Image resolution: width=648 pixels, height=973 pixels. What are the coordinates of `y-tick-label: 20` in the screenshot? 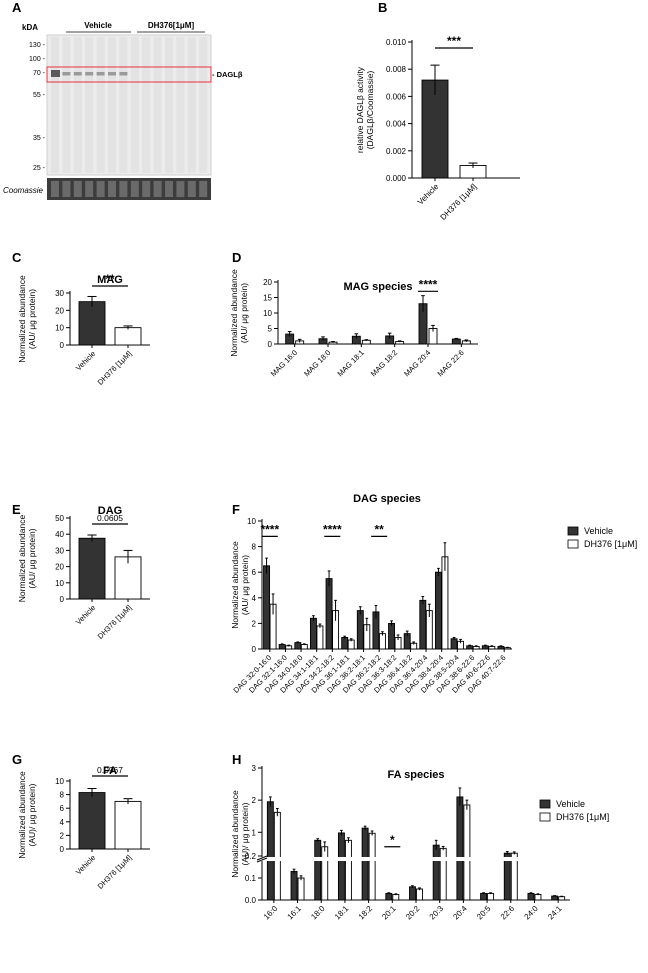 It's located at (267, 282).